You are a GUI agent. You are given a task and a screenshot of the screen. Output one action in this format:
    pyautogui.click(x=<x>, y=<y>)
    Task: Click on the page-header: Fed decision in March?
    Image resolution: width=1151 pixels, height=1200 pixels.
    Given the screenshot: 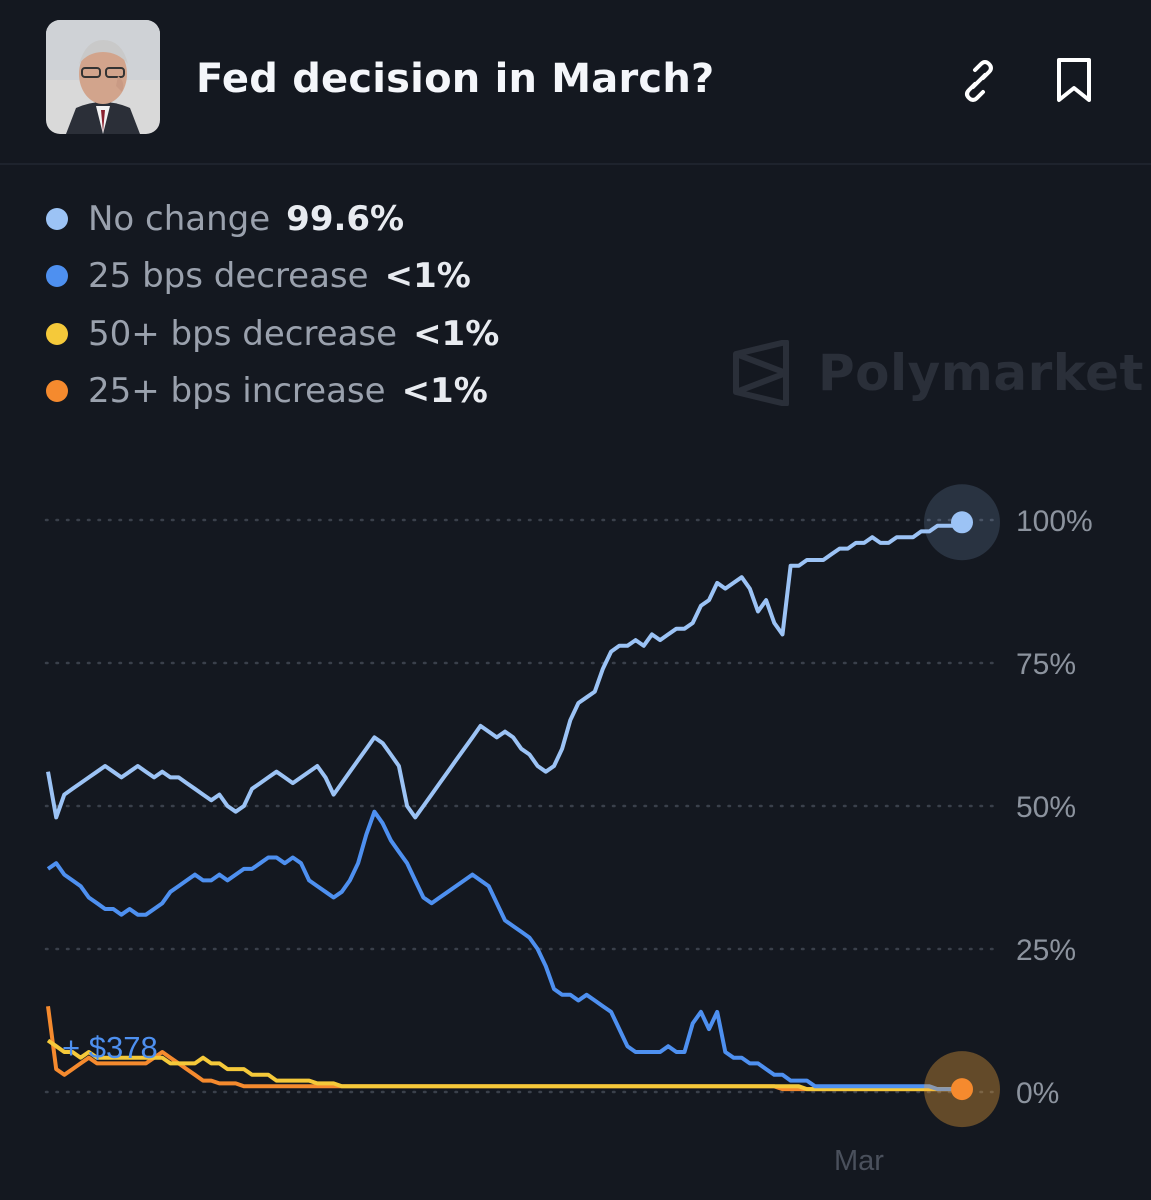 What is the action you would take?
    pyautogui.click(x=575, y=82)
    